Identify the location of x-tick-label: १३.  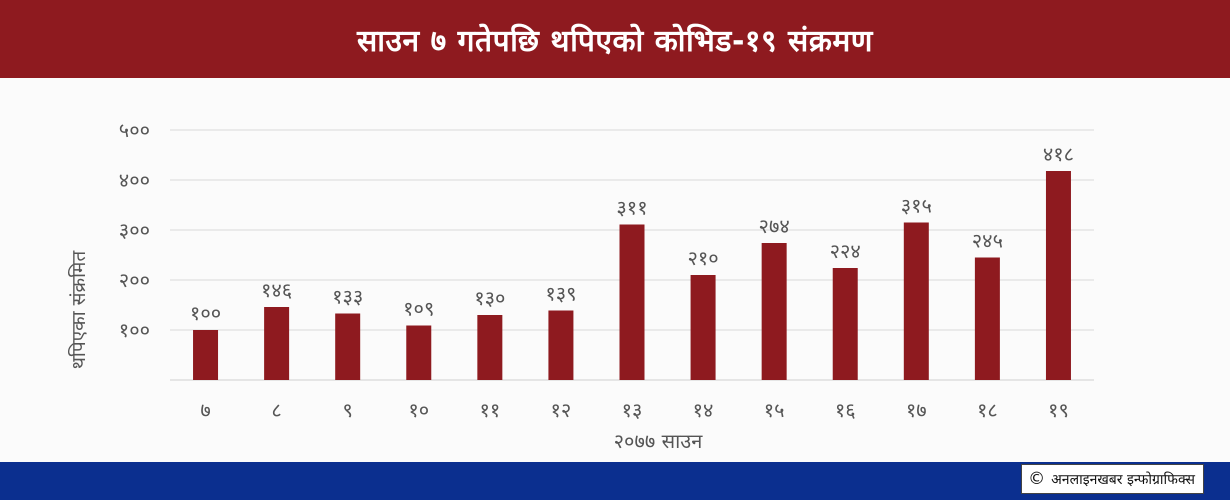
(632, 410).